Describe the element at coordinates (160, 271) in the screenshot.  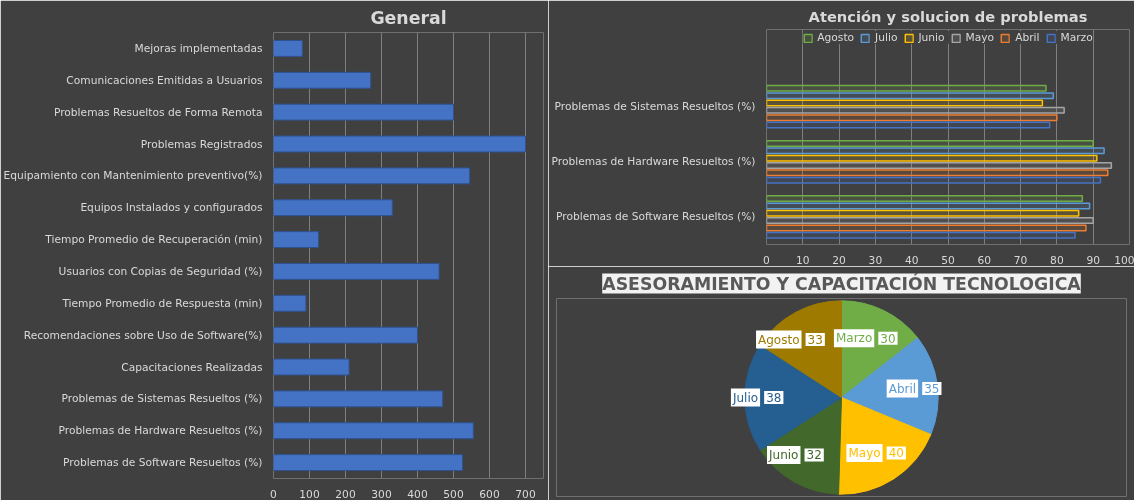
I see `y-tick-label: Usuarios con Copias de Seguridad (%)` at that location.